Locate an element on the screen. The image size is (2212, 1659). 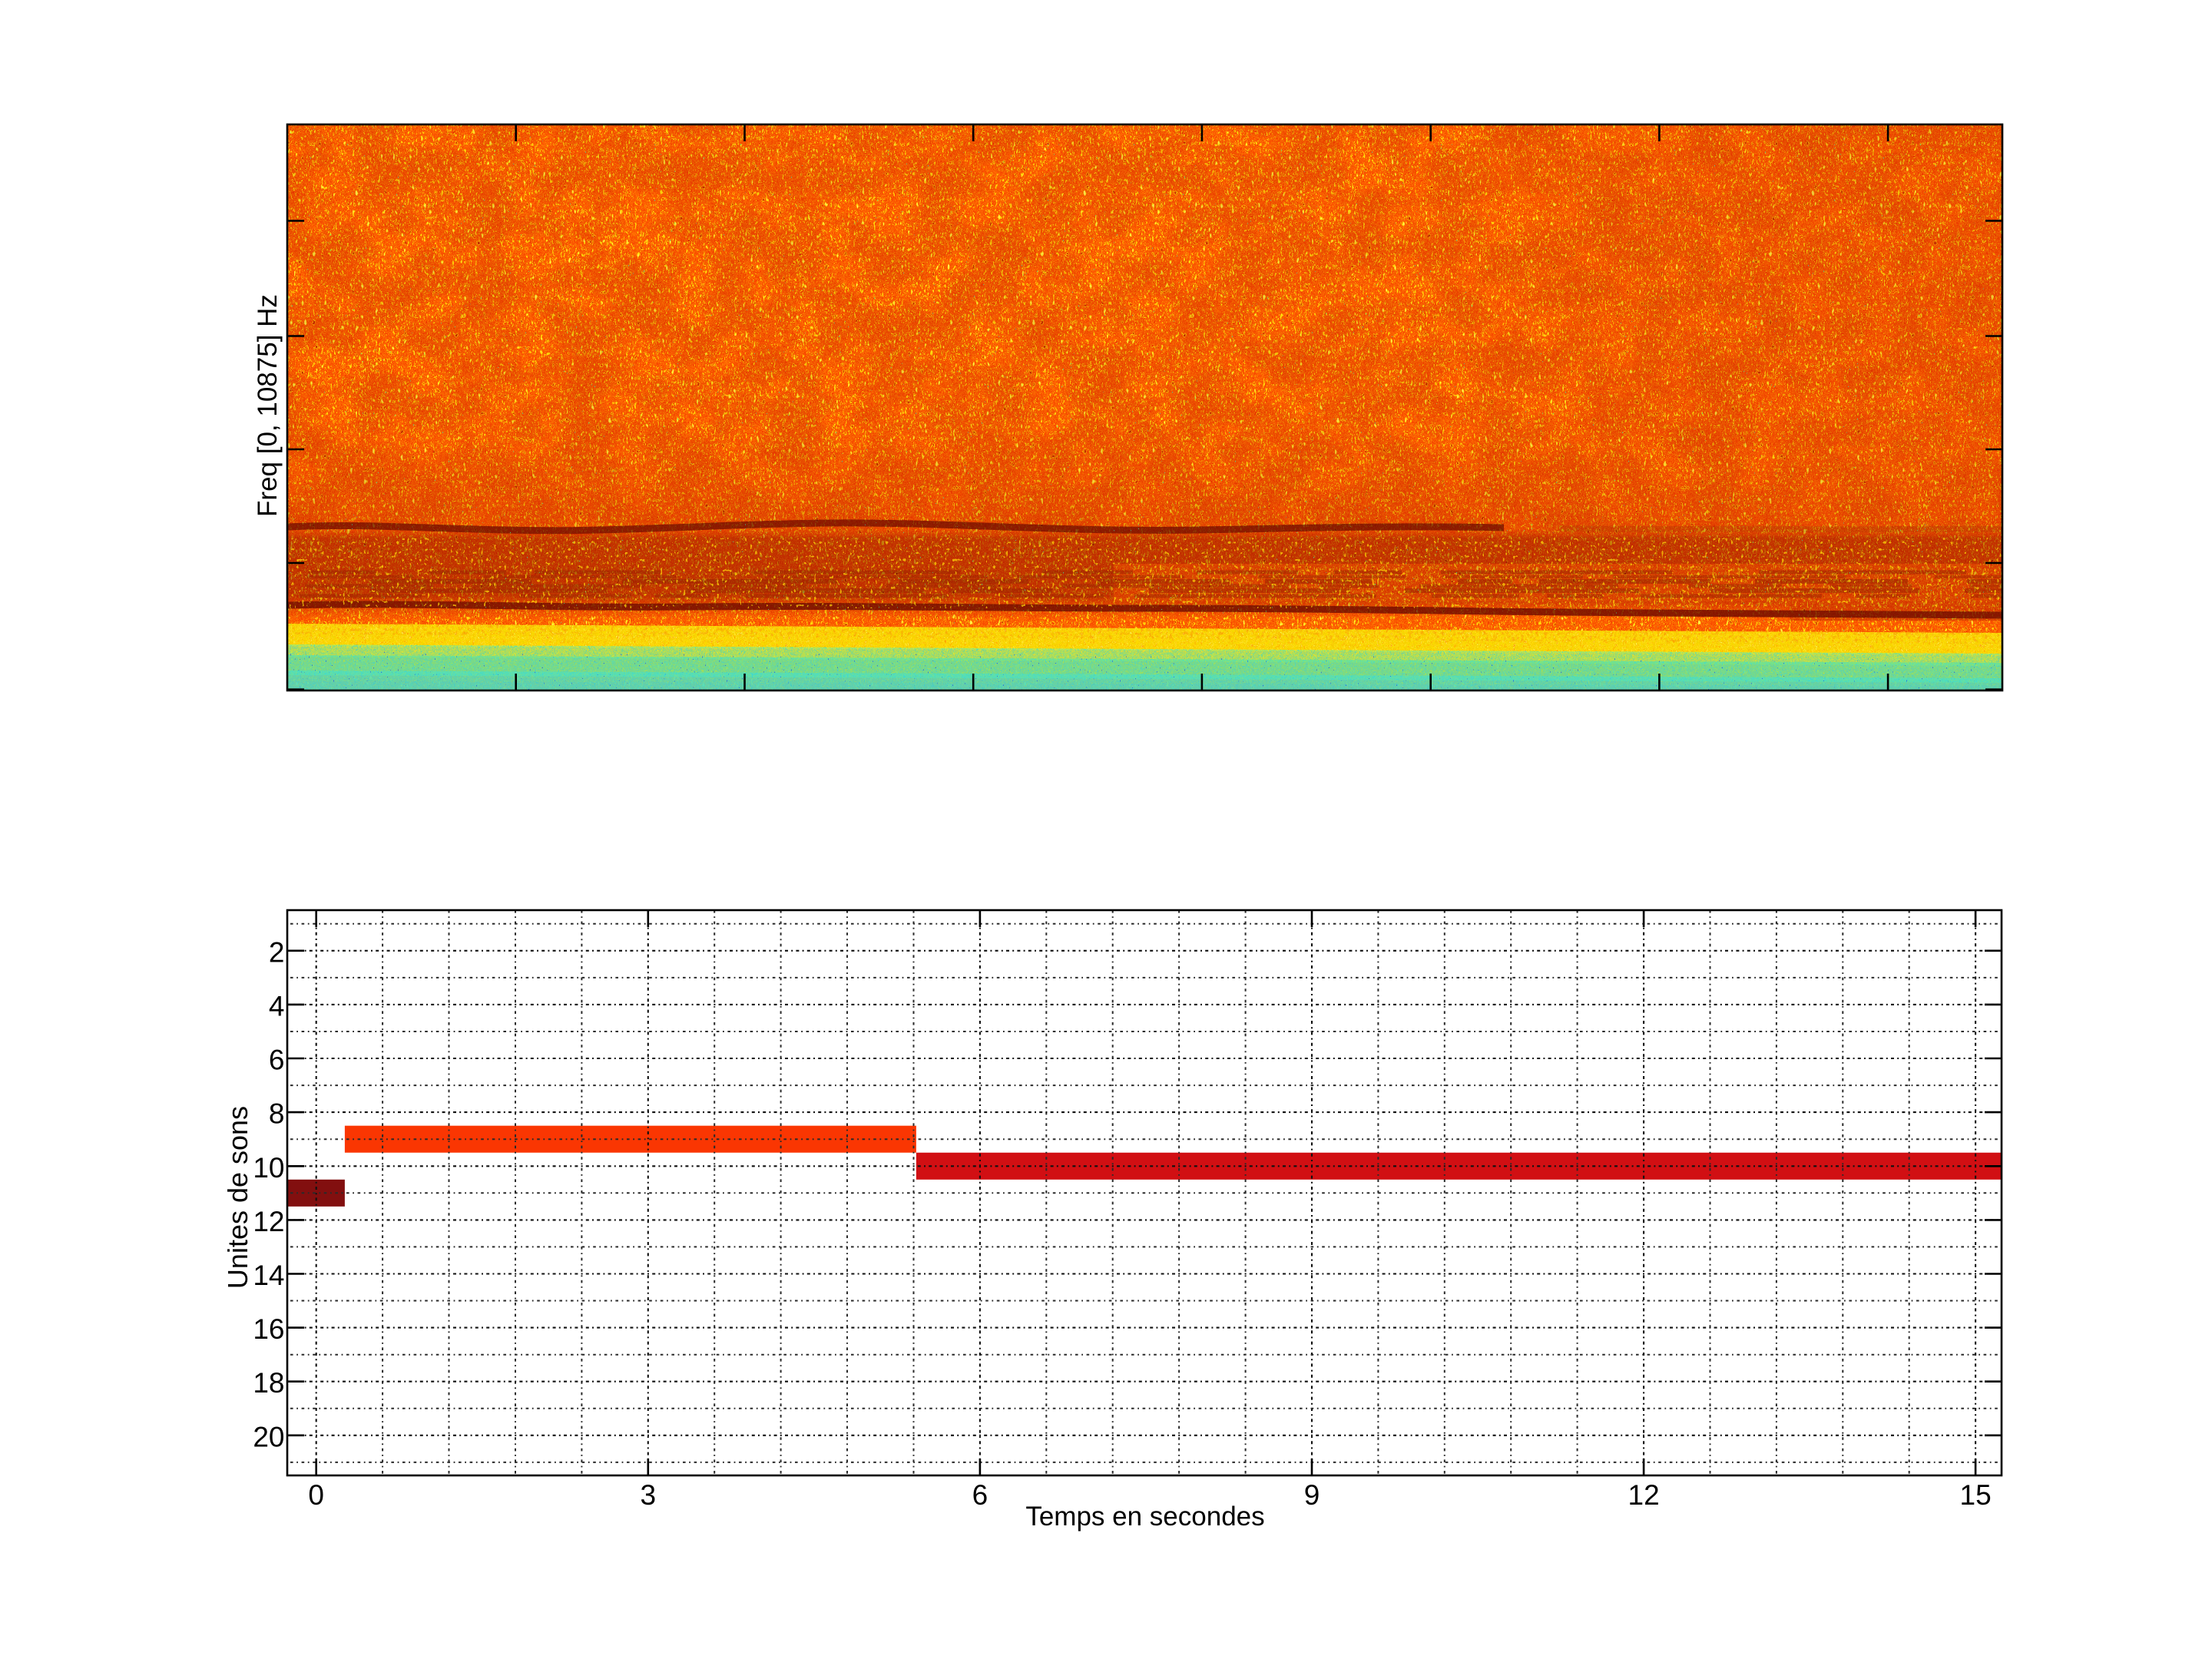
svg-text: 16 is located at coordinates (269, 1329).